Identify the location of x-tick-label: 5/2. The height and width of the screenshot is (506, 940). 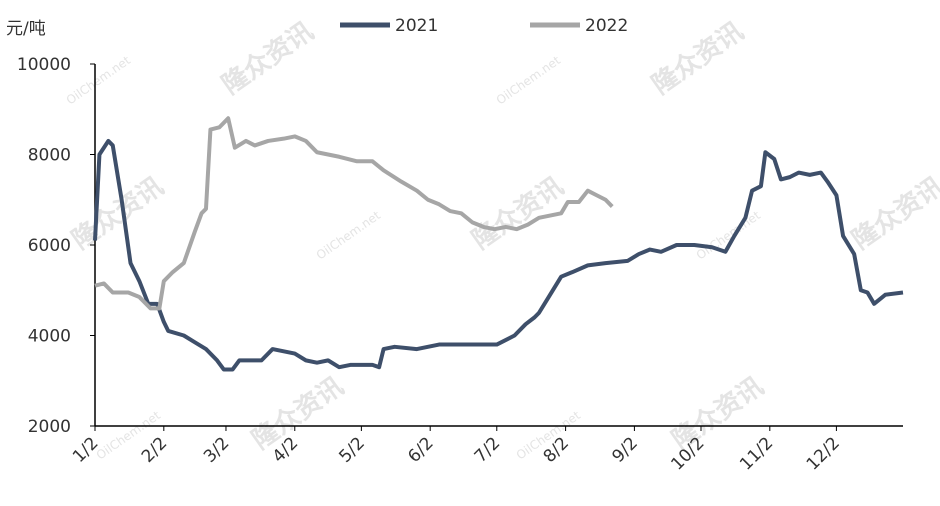
(351, 449).